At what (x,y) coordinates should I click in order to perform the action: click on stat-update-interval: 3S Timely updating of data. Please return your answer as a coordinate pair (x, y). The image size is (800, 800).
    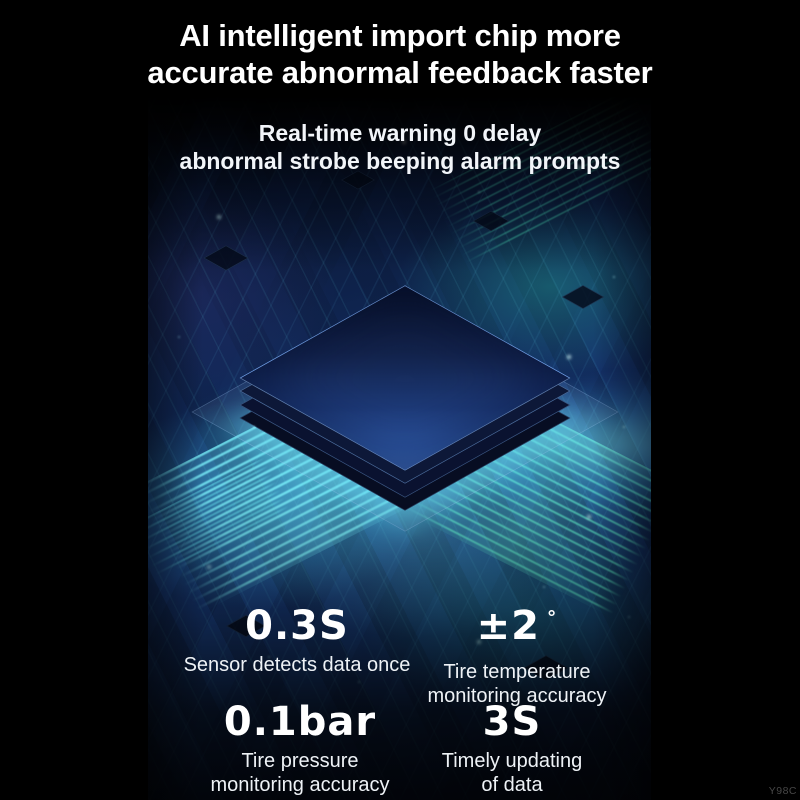
    Looking at the image, I should click on (512, 748).